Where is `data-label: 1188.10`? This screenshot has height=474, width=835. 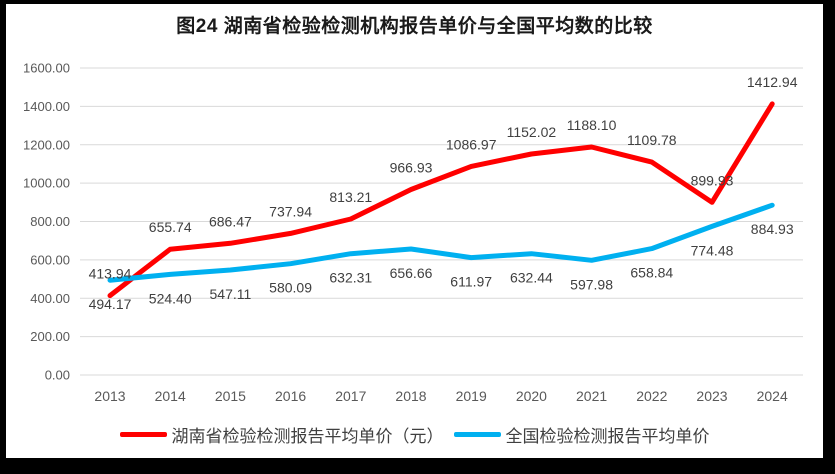 data-label: 1188.10 is located at coordinates (592, 125).